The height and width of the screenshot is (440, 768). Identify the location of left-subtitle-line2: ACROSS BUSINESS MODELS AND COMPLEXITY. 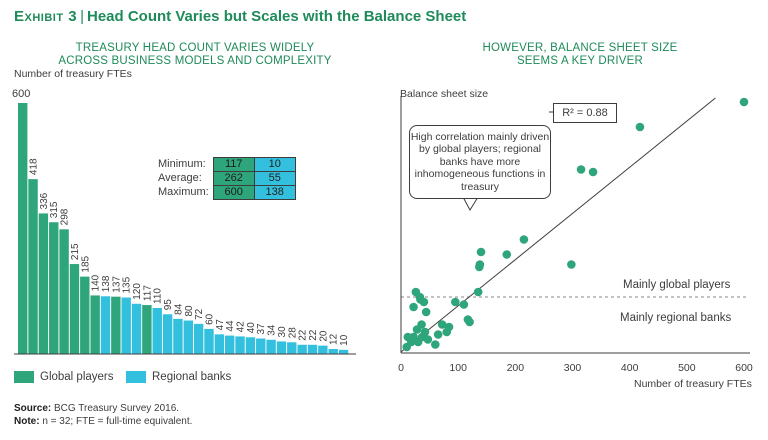
(195, 61).